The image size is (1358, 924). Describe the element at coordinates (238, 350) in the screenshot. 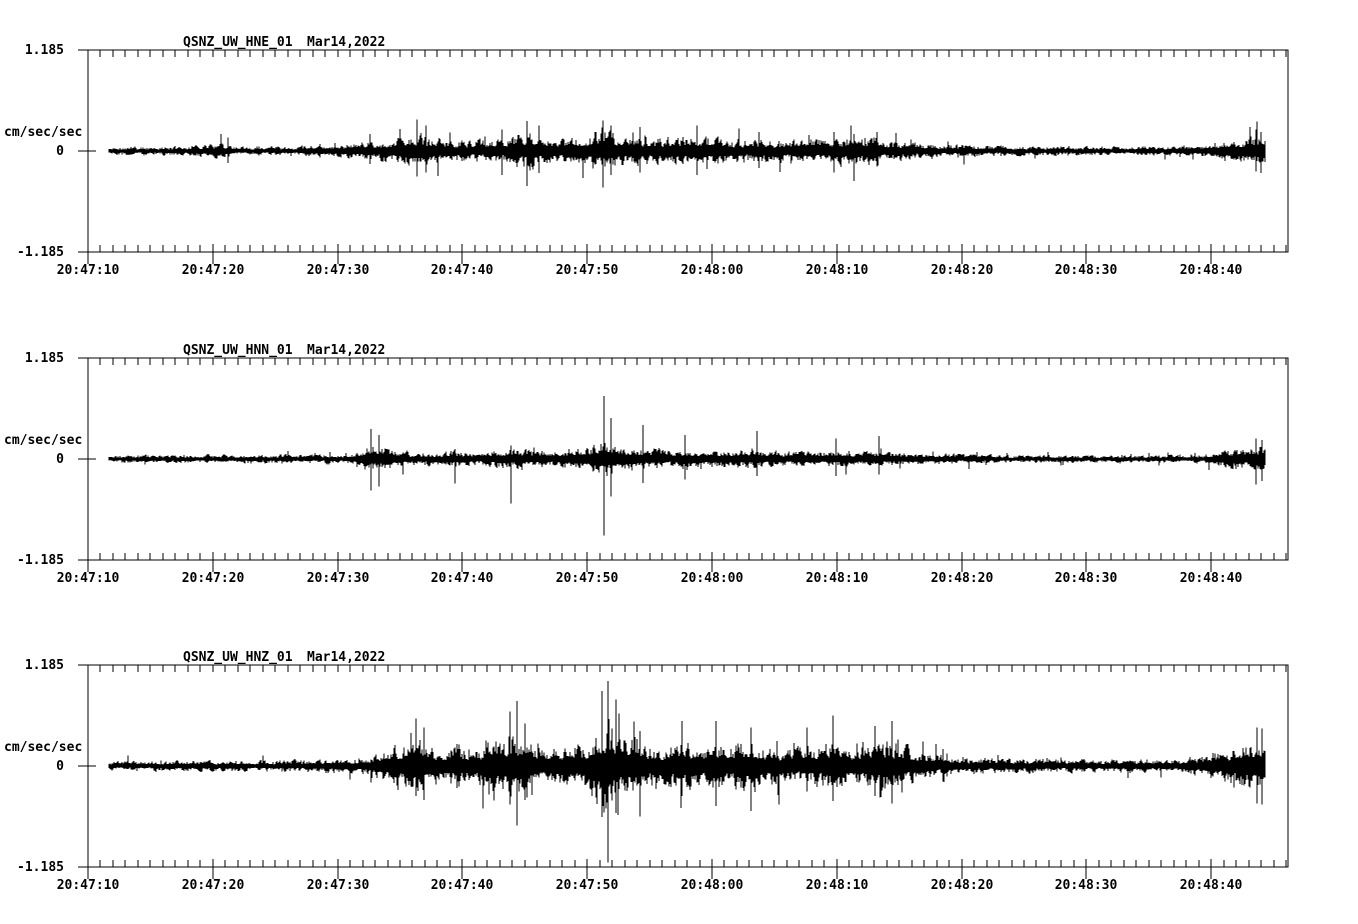

I see `panel-title-station: QSNZ_UW_HNN_01` at that location.